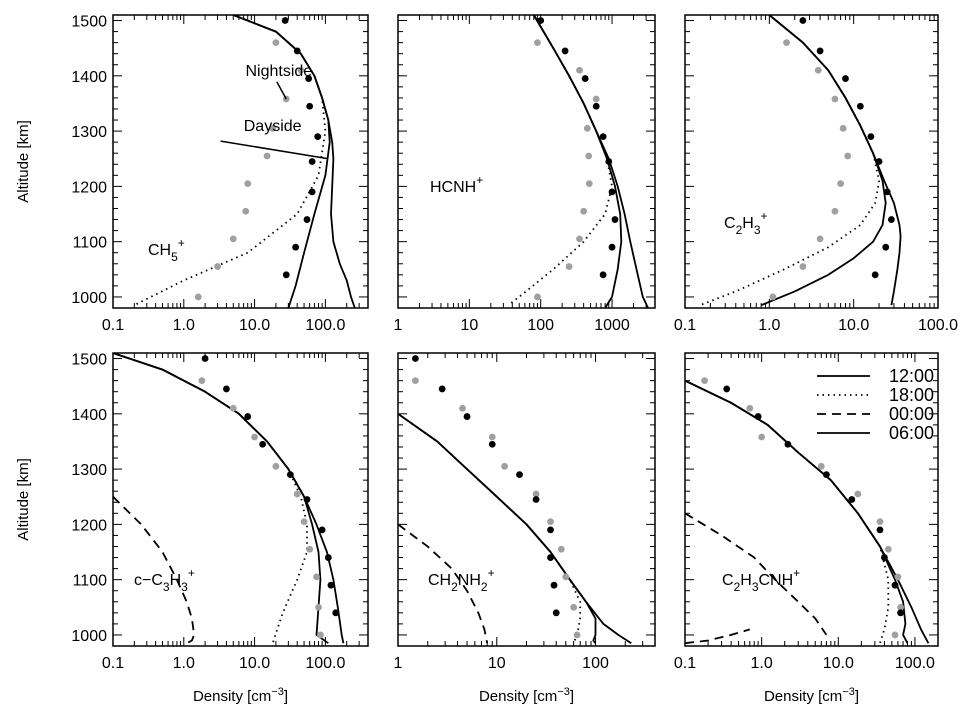 This screenshot has height=716, width=977. I want to click on legend-label: 18:00, so click(911, 395).